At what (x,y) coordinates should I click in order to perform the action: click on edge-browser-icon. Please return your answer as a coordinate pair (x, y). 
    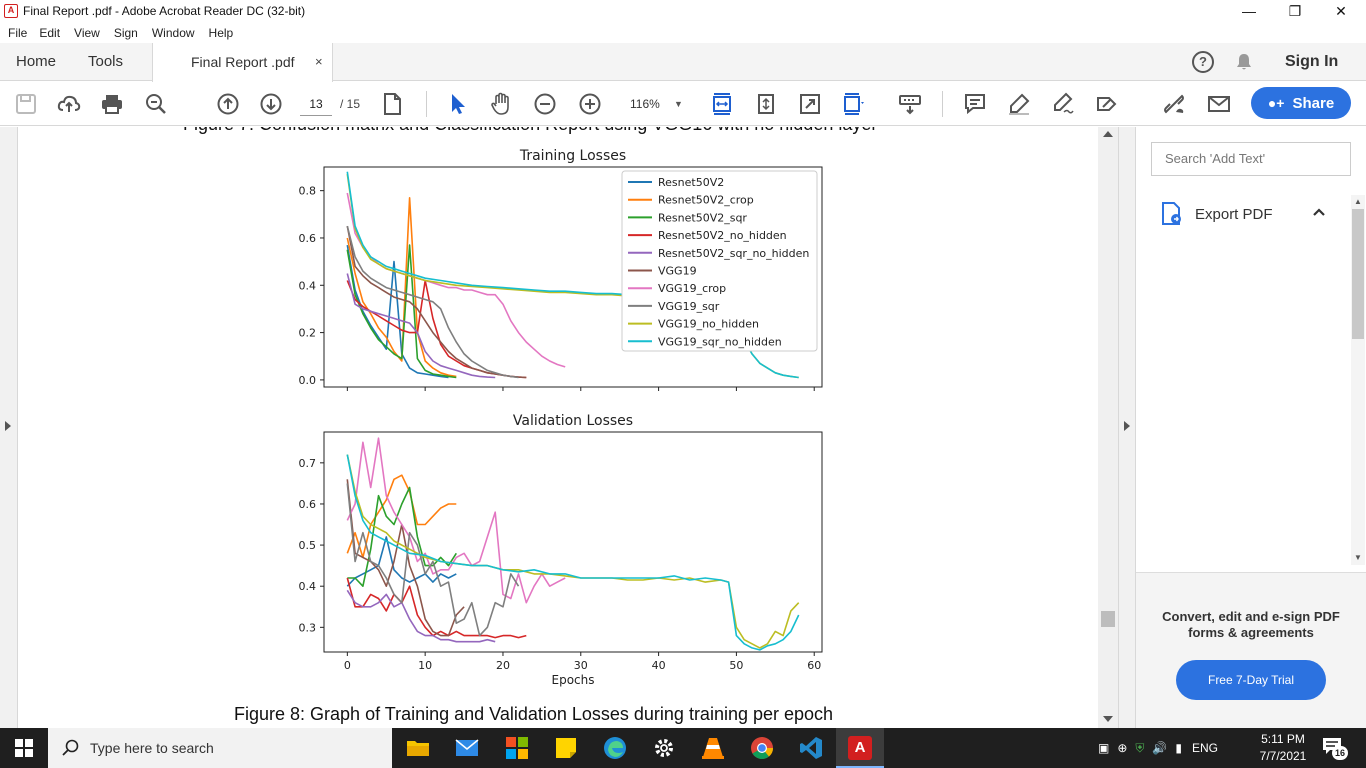
    Looking at the image, I should click on (615, 748).